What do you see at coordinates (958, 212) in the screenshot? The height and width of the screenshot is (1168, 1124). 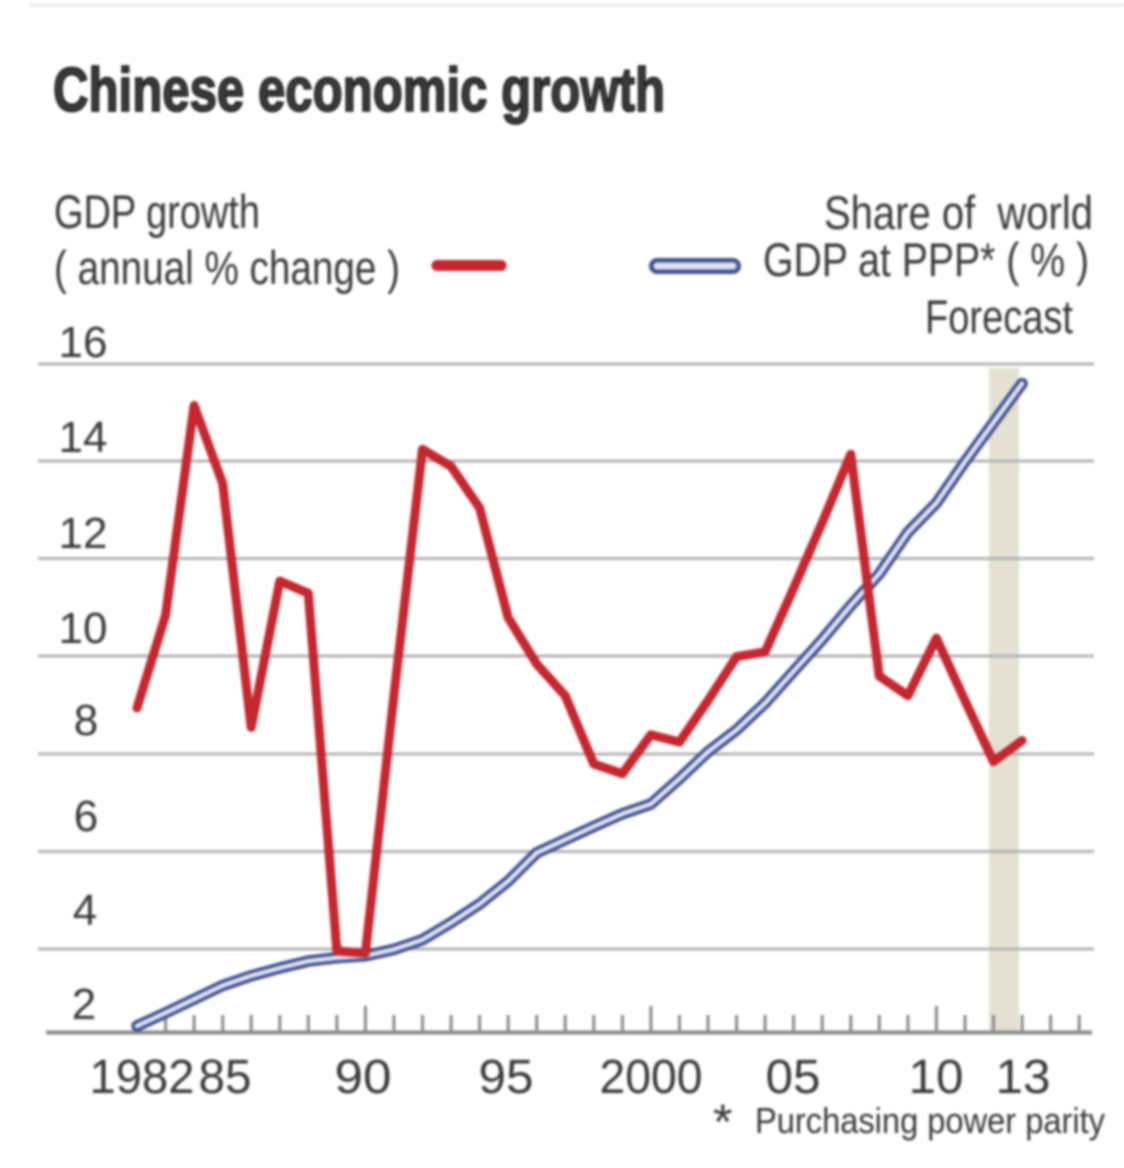 I see `svg-text: Share of world` at bounding box center [958, 212].